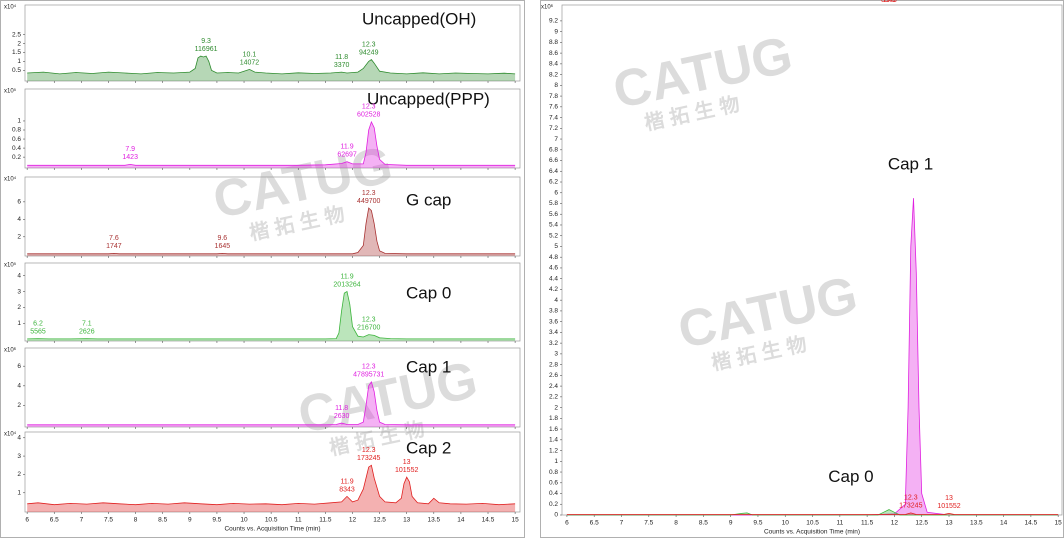 The image size is (1064, 538). What do you see at coordinates (379, 520) in the screenshot?
I see `x-tick-label: 12.5` at bounding box center [379, 520].